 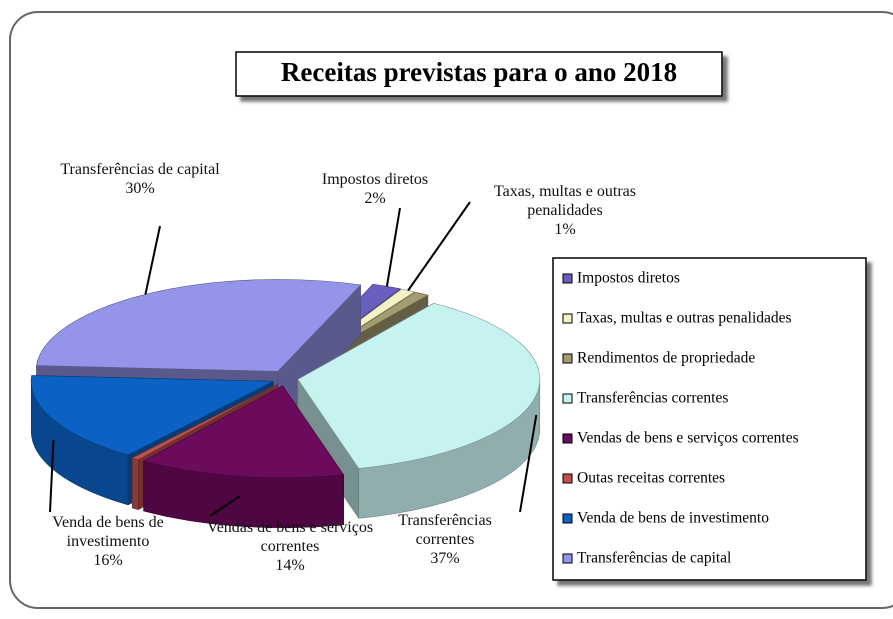 I want to click on data-label: Vendas de bens e serviços correntes 14%, so click(x=290, y=546).